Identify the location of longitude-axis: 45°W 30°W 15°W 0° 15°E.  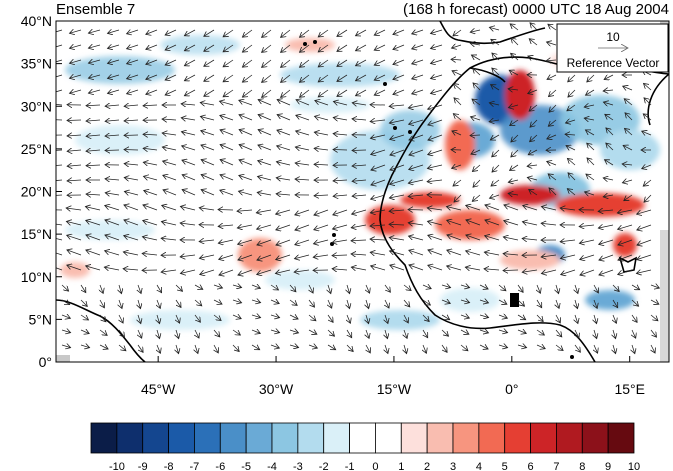
(393, 376).